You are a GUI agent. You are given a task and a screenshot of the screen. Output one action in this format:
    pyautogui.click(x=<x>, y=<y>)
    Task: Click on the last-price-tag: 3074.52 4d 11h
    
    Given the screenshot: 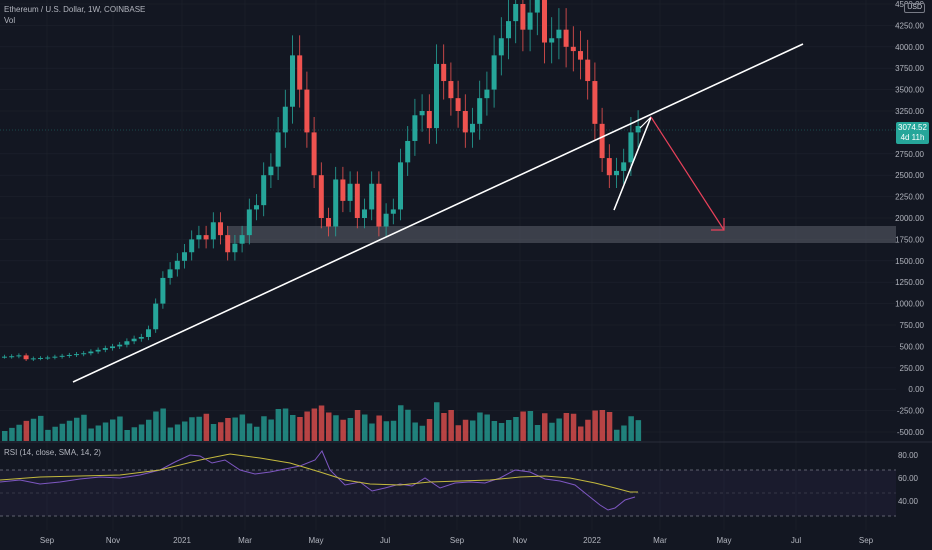 What is the action you would take?
    pyautogui.click(x=912, y=133)
    